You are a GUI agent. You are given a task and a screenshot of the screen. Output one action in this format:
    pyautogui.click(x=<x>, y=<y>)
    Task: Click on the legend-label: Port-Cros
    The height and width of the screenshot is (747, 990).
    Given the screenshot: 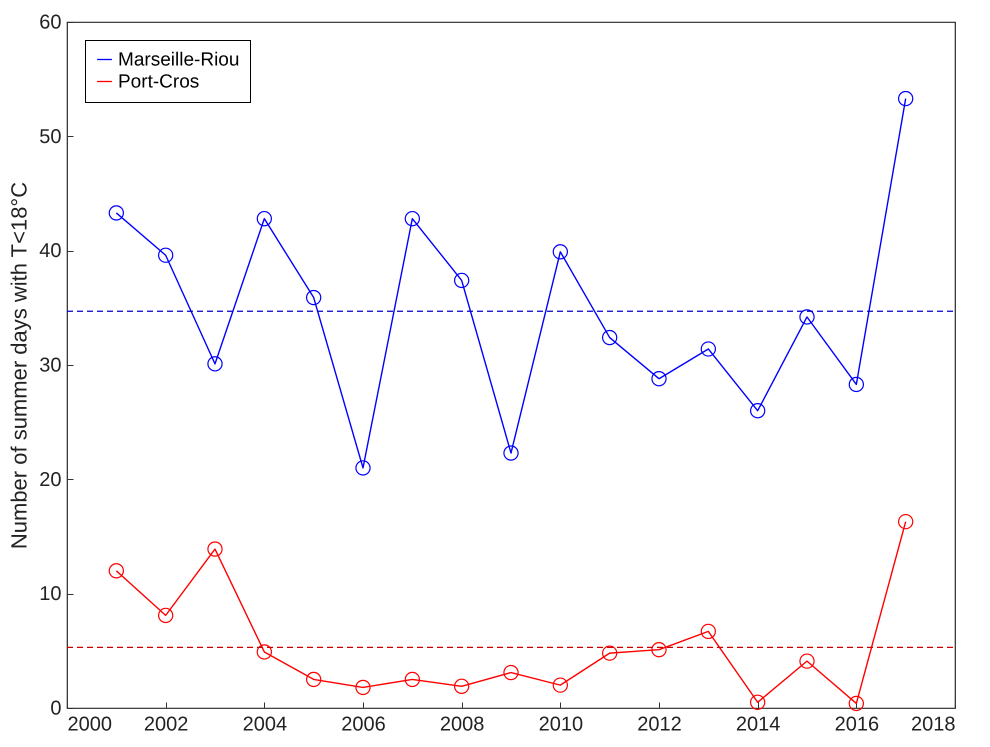 What is the action you would take?
    pyautogui.click(x=159, y=82)
    